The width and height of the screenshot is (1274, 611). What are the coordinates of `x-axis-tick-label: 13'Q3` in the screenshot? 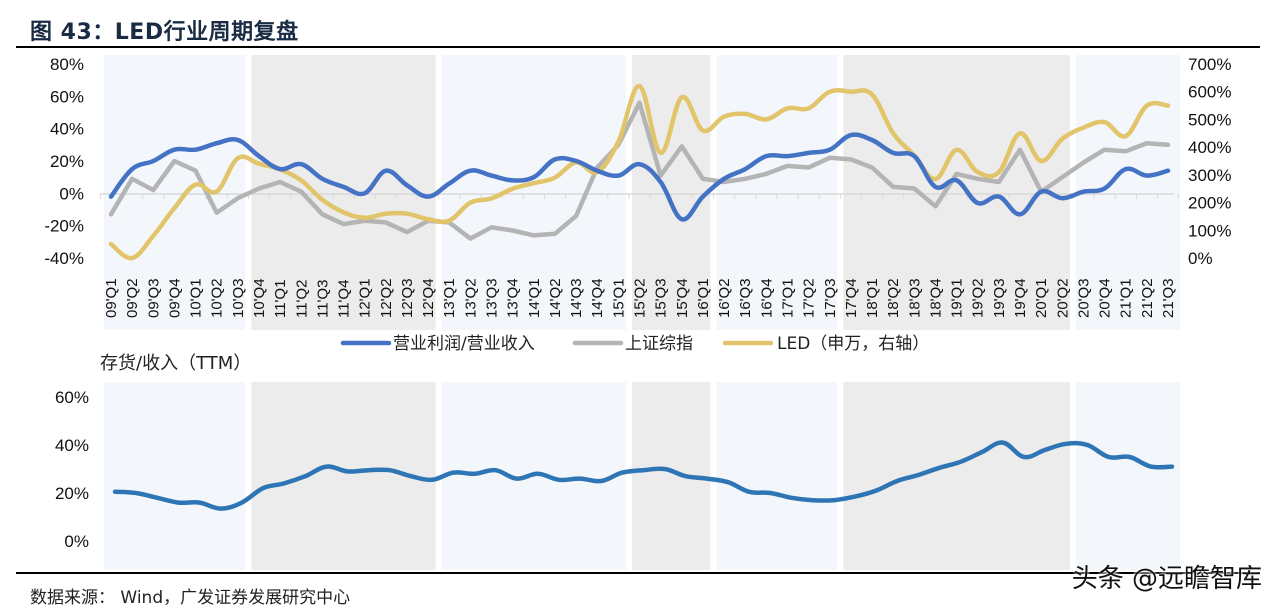 It's located at (492, 298).